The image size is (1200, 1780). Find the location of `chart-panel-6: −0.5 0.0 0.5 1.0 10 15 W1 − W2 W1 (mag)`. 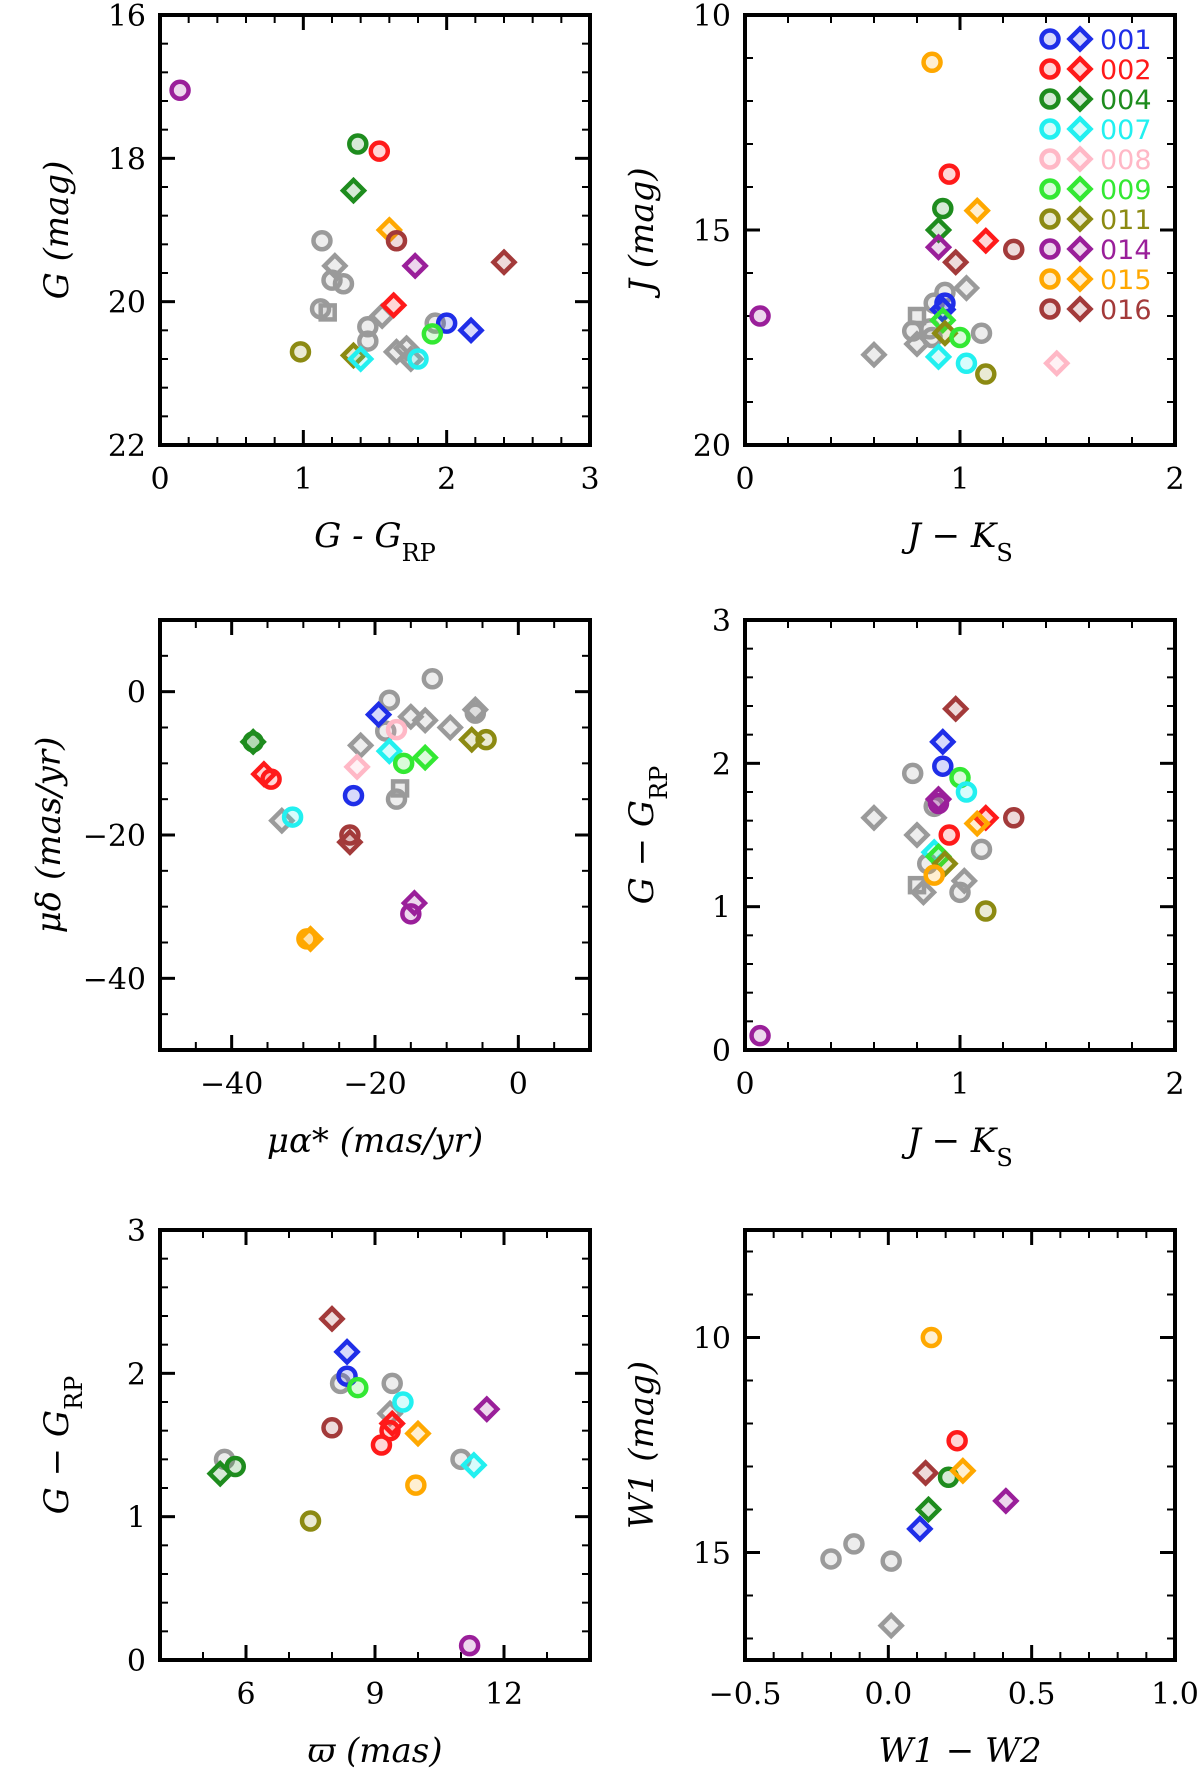

chart-panel-6: −0.5 0.0 0.5 1.0 10 15 W1 − W2 W1 (mag) is located at coordinates (910, 1499).